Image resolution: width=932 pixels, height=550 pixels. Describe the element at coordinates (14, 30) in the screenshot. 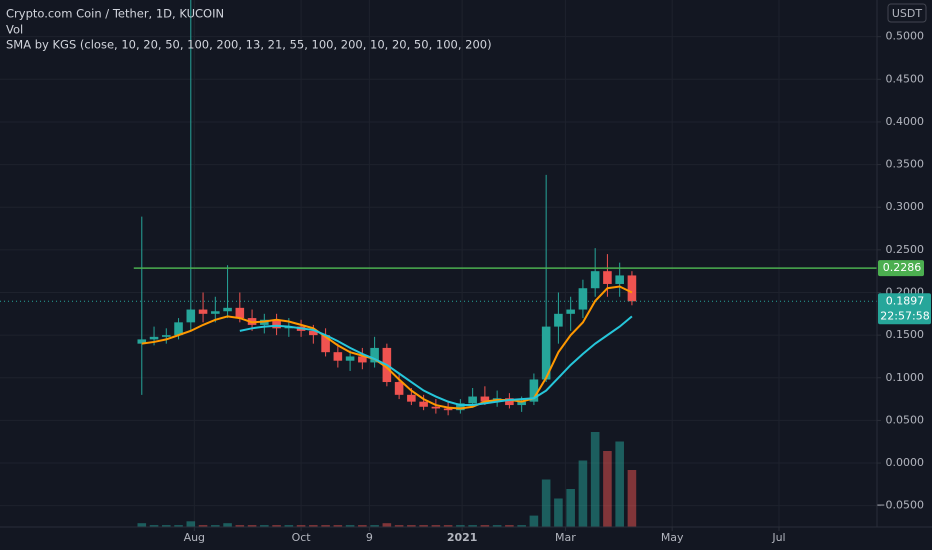

I see `indicator-label: Vol` at that location.